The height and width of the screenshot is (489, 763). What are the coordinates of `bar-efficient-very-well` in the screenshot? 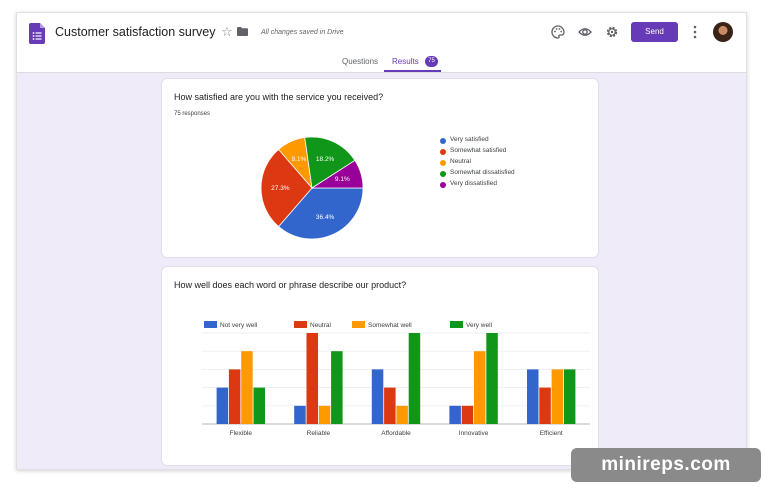 It's located at (569, 396).